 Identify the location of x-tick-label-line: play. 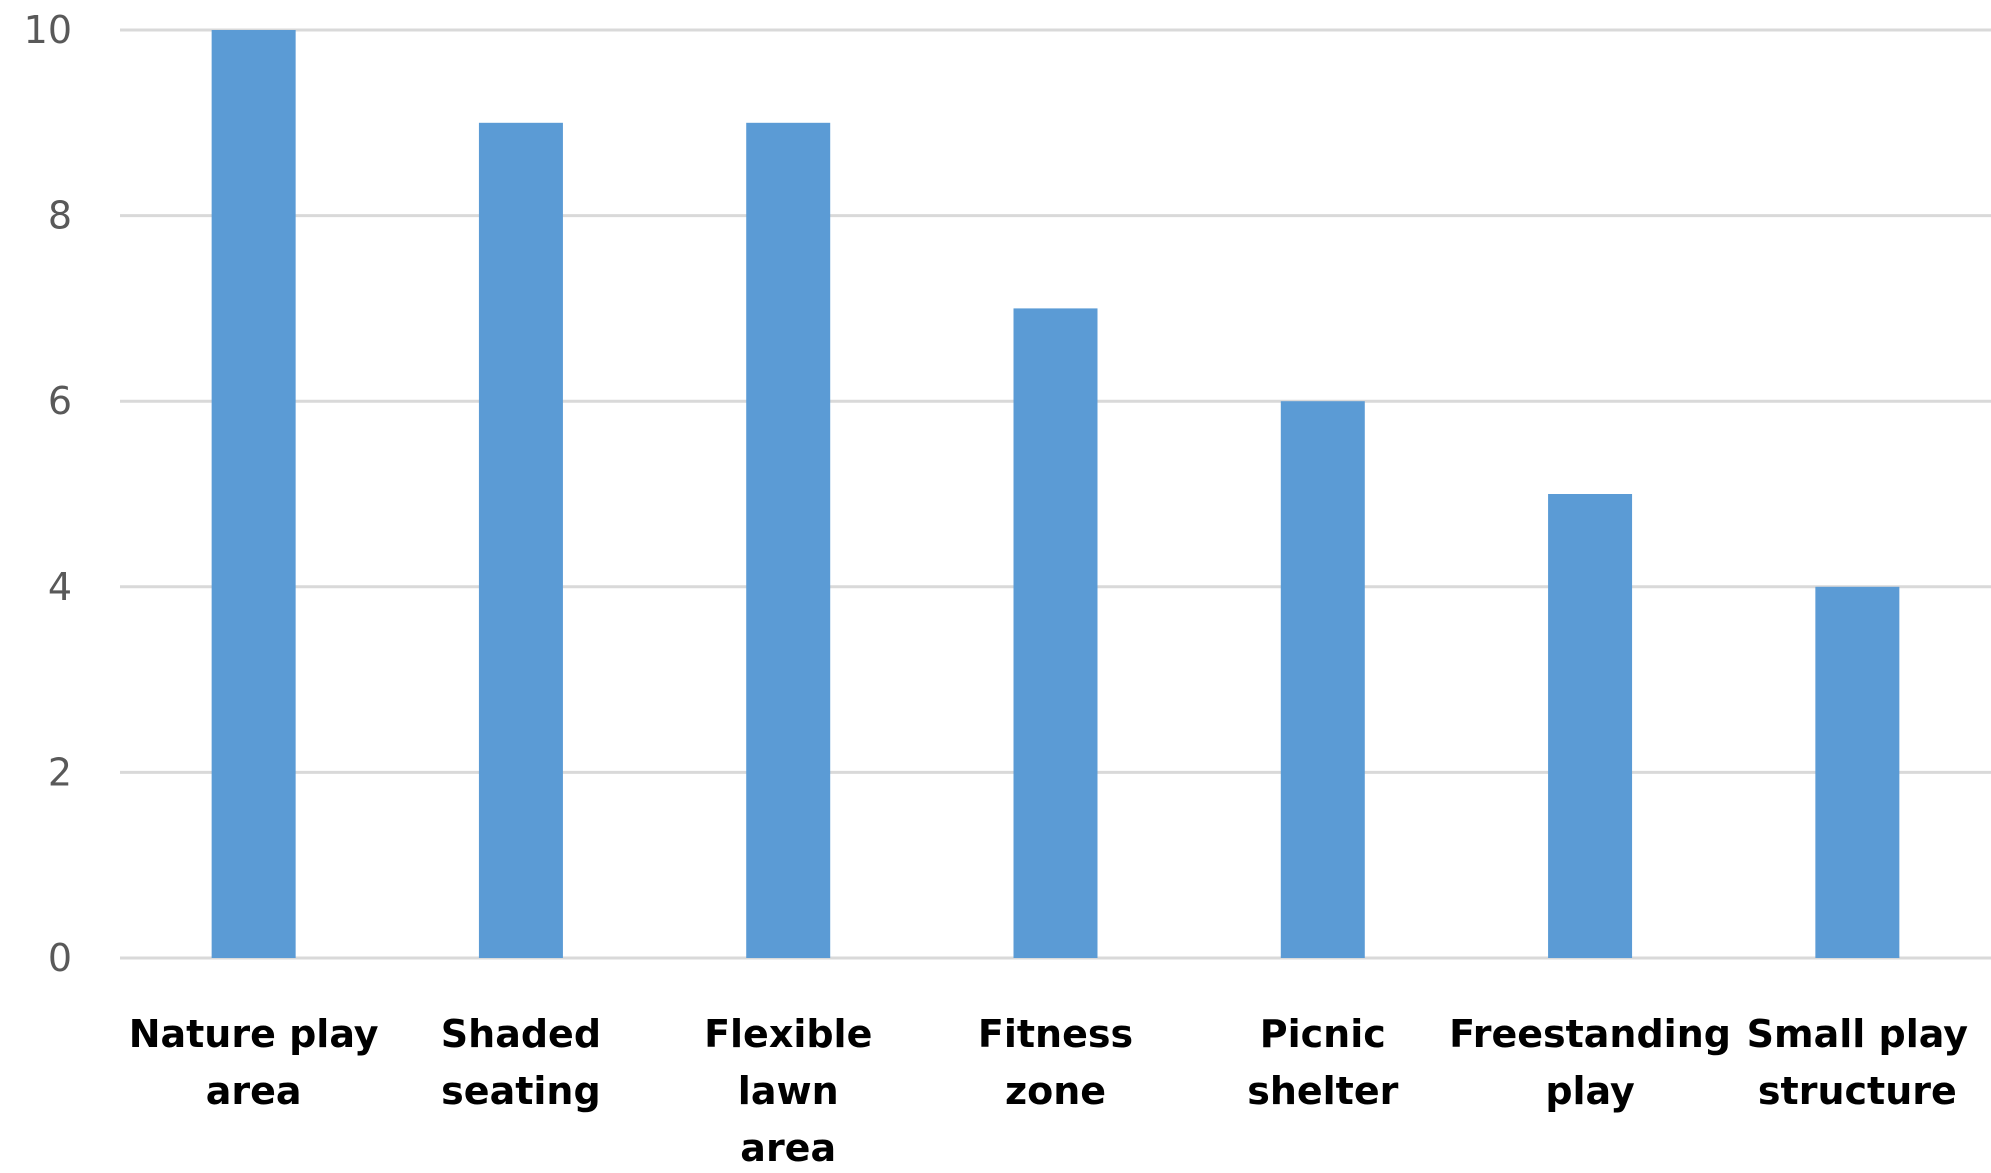
(1590, 1091).